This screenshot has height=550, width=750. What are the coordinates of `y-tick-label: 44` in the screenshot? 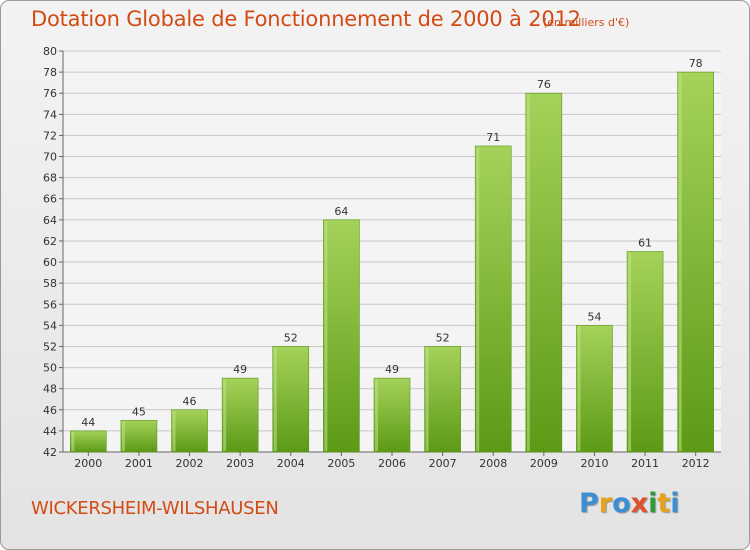 It's located at (50, 431).